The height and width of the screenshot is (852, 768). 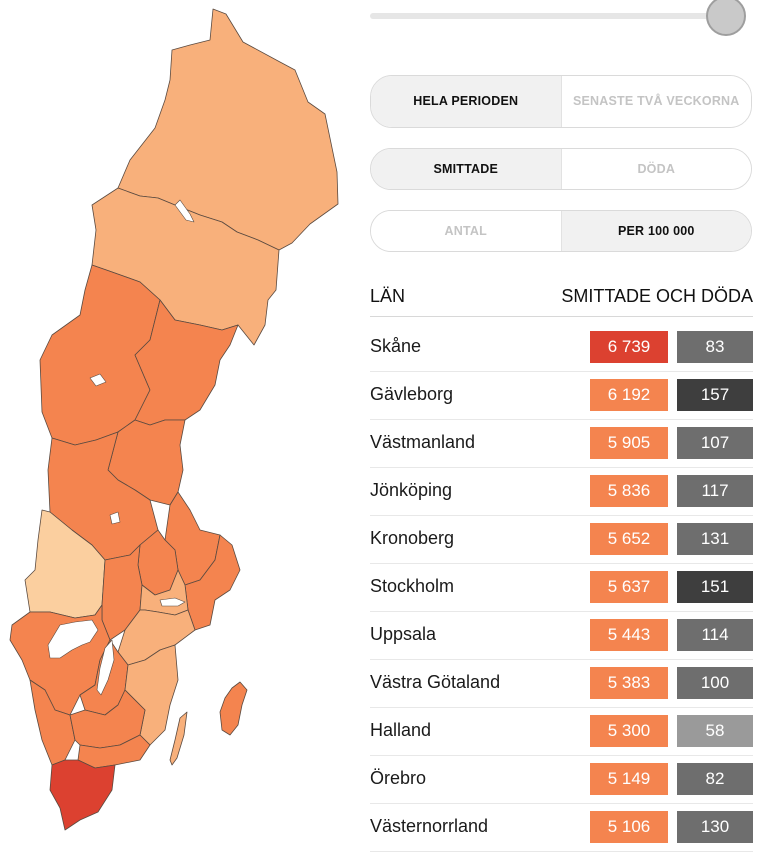 What do you see at coordinates (561, 396) in the screenshot?
I see `table-row: Gävleborg 6 192 157` at bounding box center [561, 396].